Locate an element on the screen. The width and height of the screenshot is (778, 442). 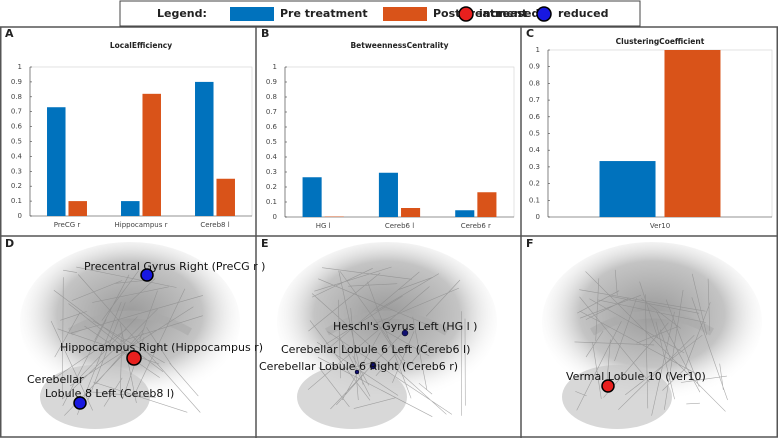
x-tick-label: PreCG r is located at coordinates (67, 225).